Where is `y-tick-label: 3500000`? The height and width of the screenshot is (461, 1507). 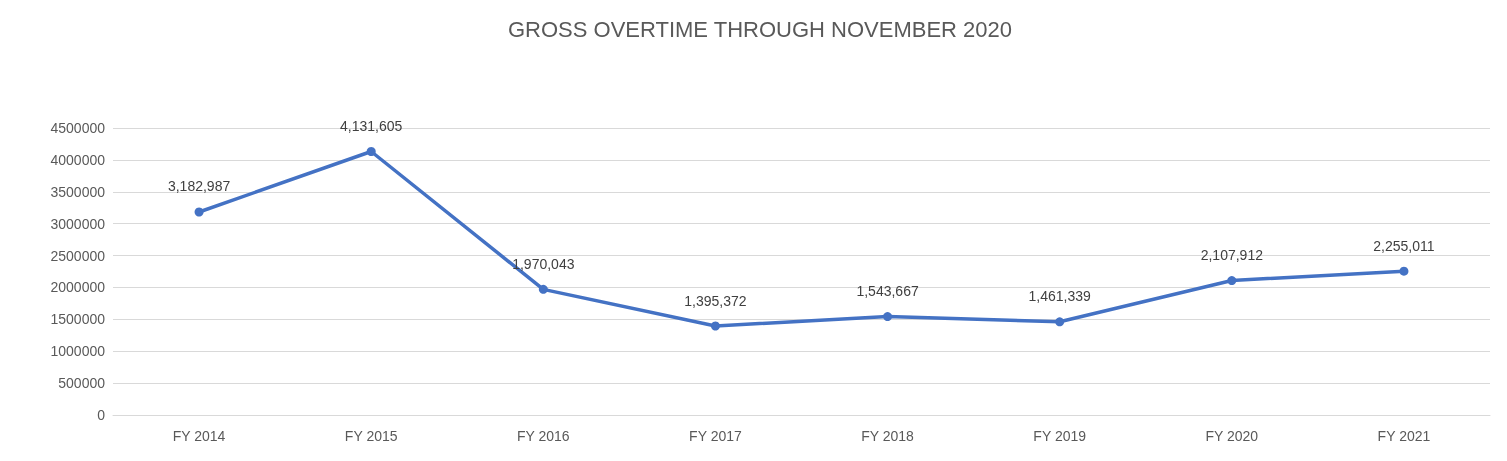
y-tick-label: 3500000 is located at coordinates (78, 191).